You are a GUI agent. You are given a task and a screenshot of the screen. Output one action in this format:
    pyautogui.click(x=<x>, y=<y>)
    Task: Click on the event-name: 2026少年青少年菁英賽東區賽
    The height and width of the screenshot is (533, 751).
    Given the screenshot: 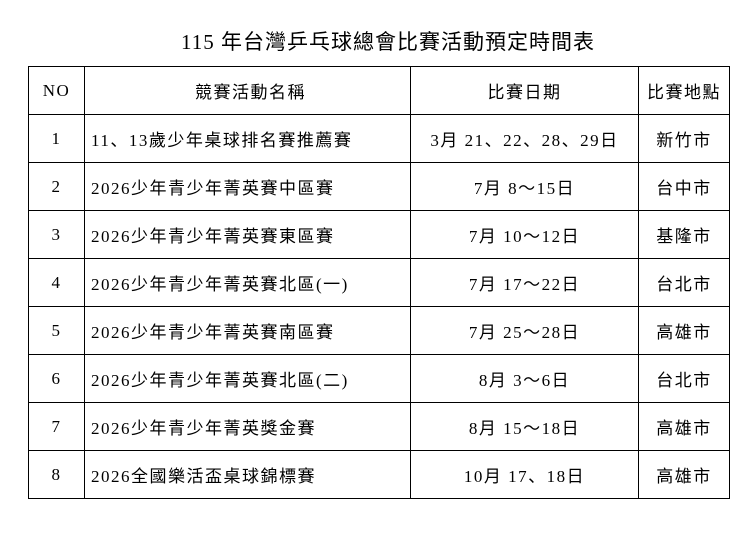 What is the action you would take?
    pyautogui.click(x=247, y=234)
    